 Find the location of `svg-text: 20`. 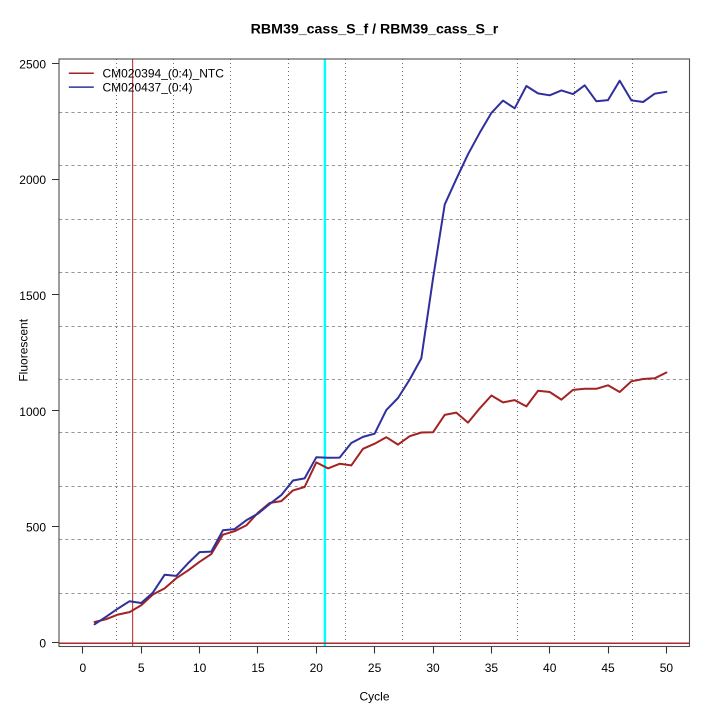

svg-text: 20 is located at coordinates (317, 668).